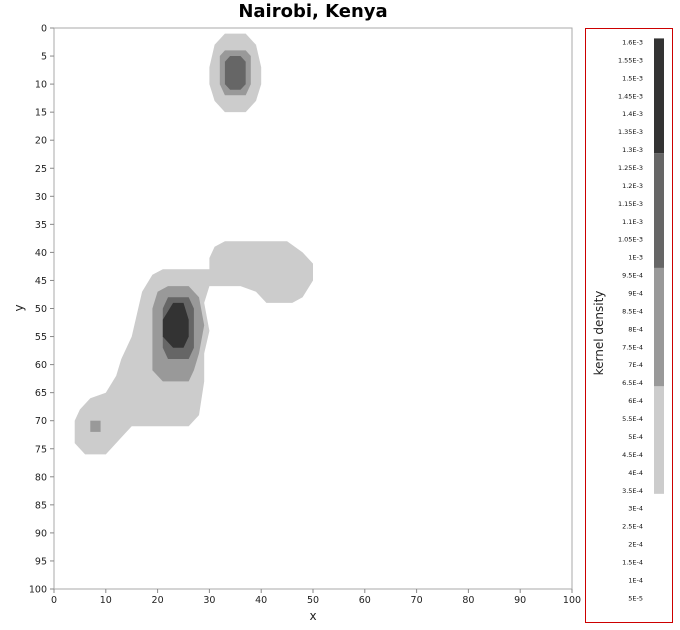 The height and width of the screenshot is (630, 680). What do you see at coordinates (417, 600) in the screenshot?
I see `x-tick-label: 70` at bounding box center [417, 600].